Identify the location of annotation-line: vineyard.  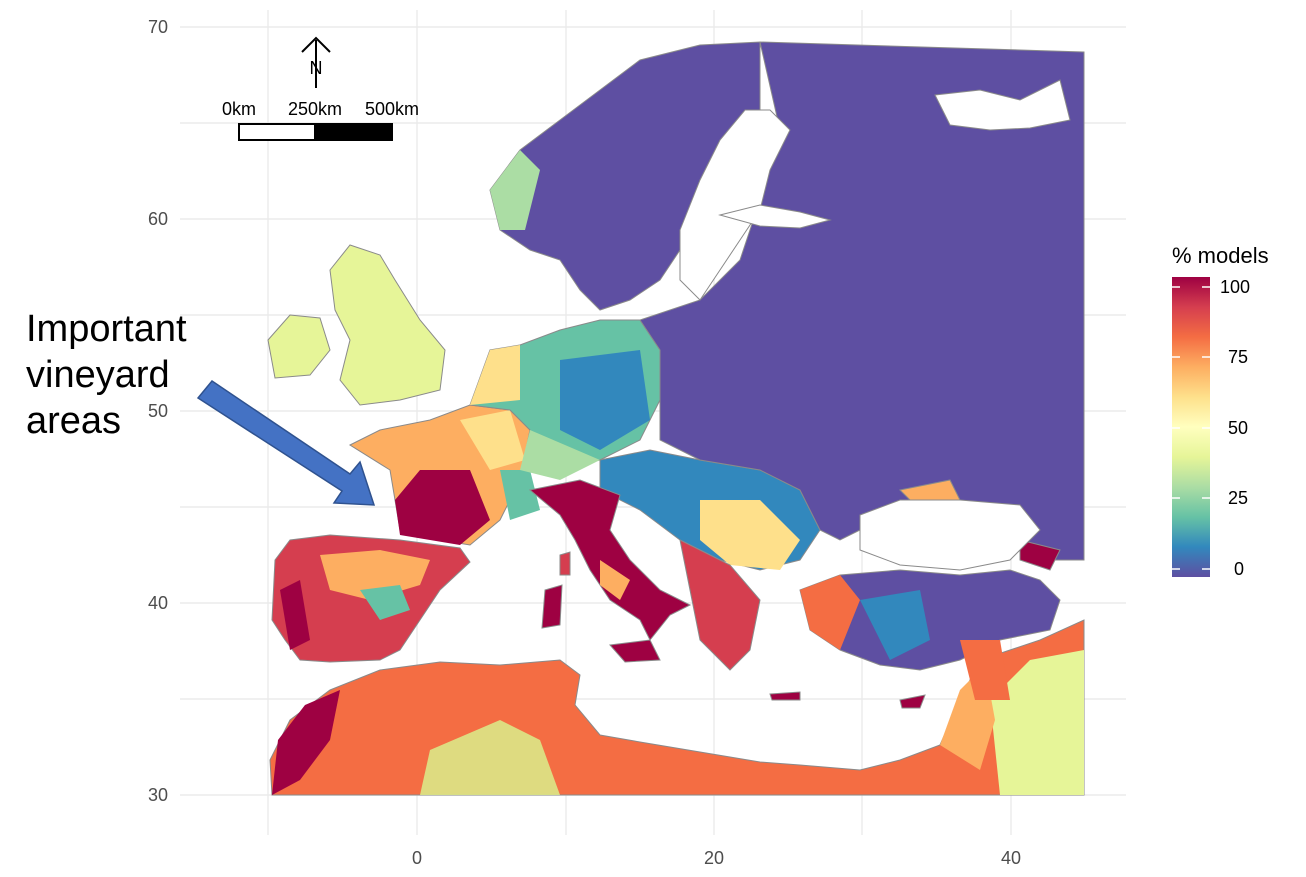
(98, 375).